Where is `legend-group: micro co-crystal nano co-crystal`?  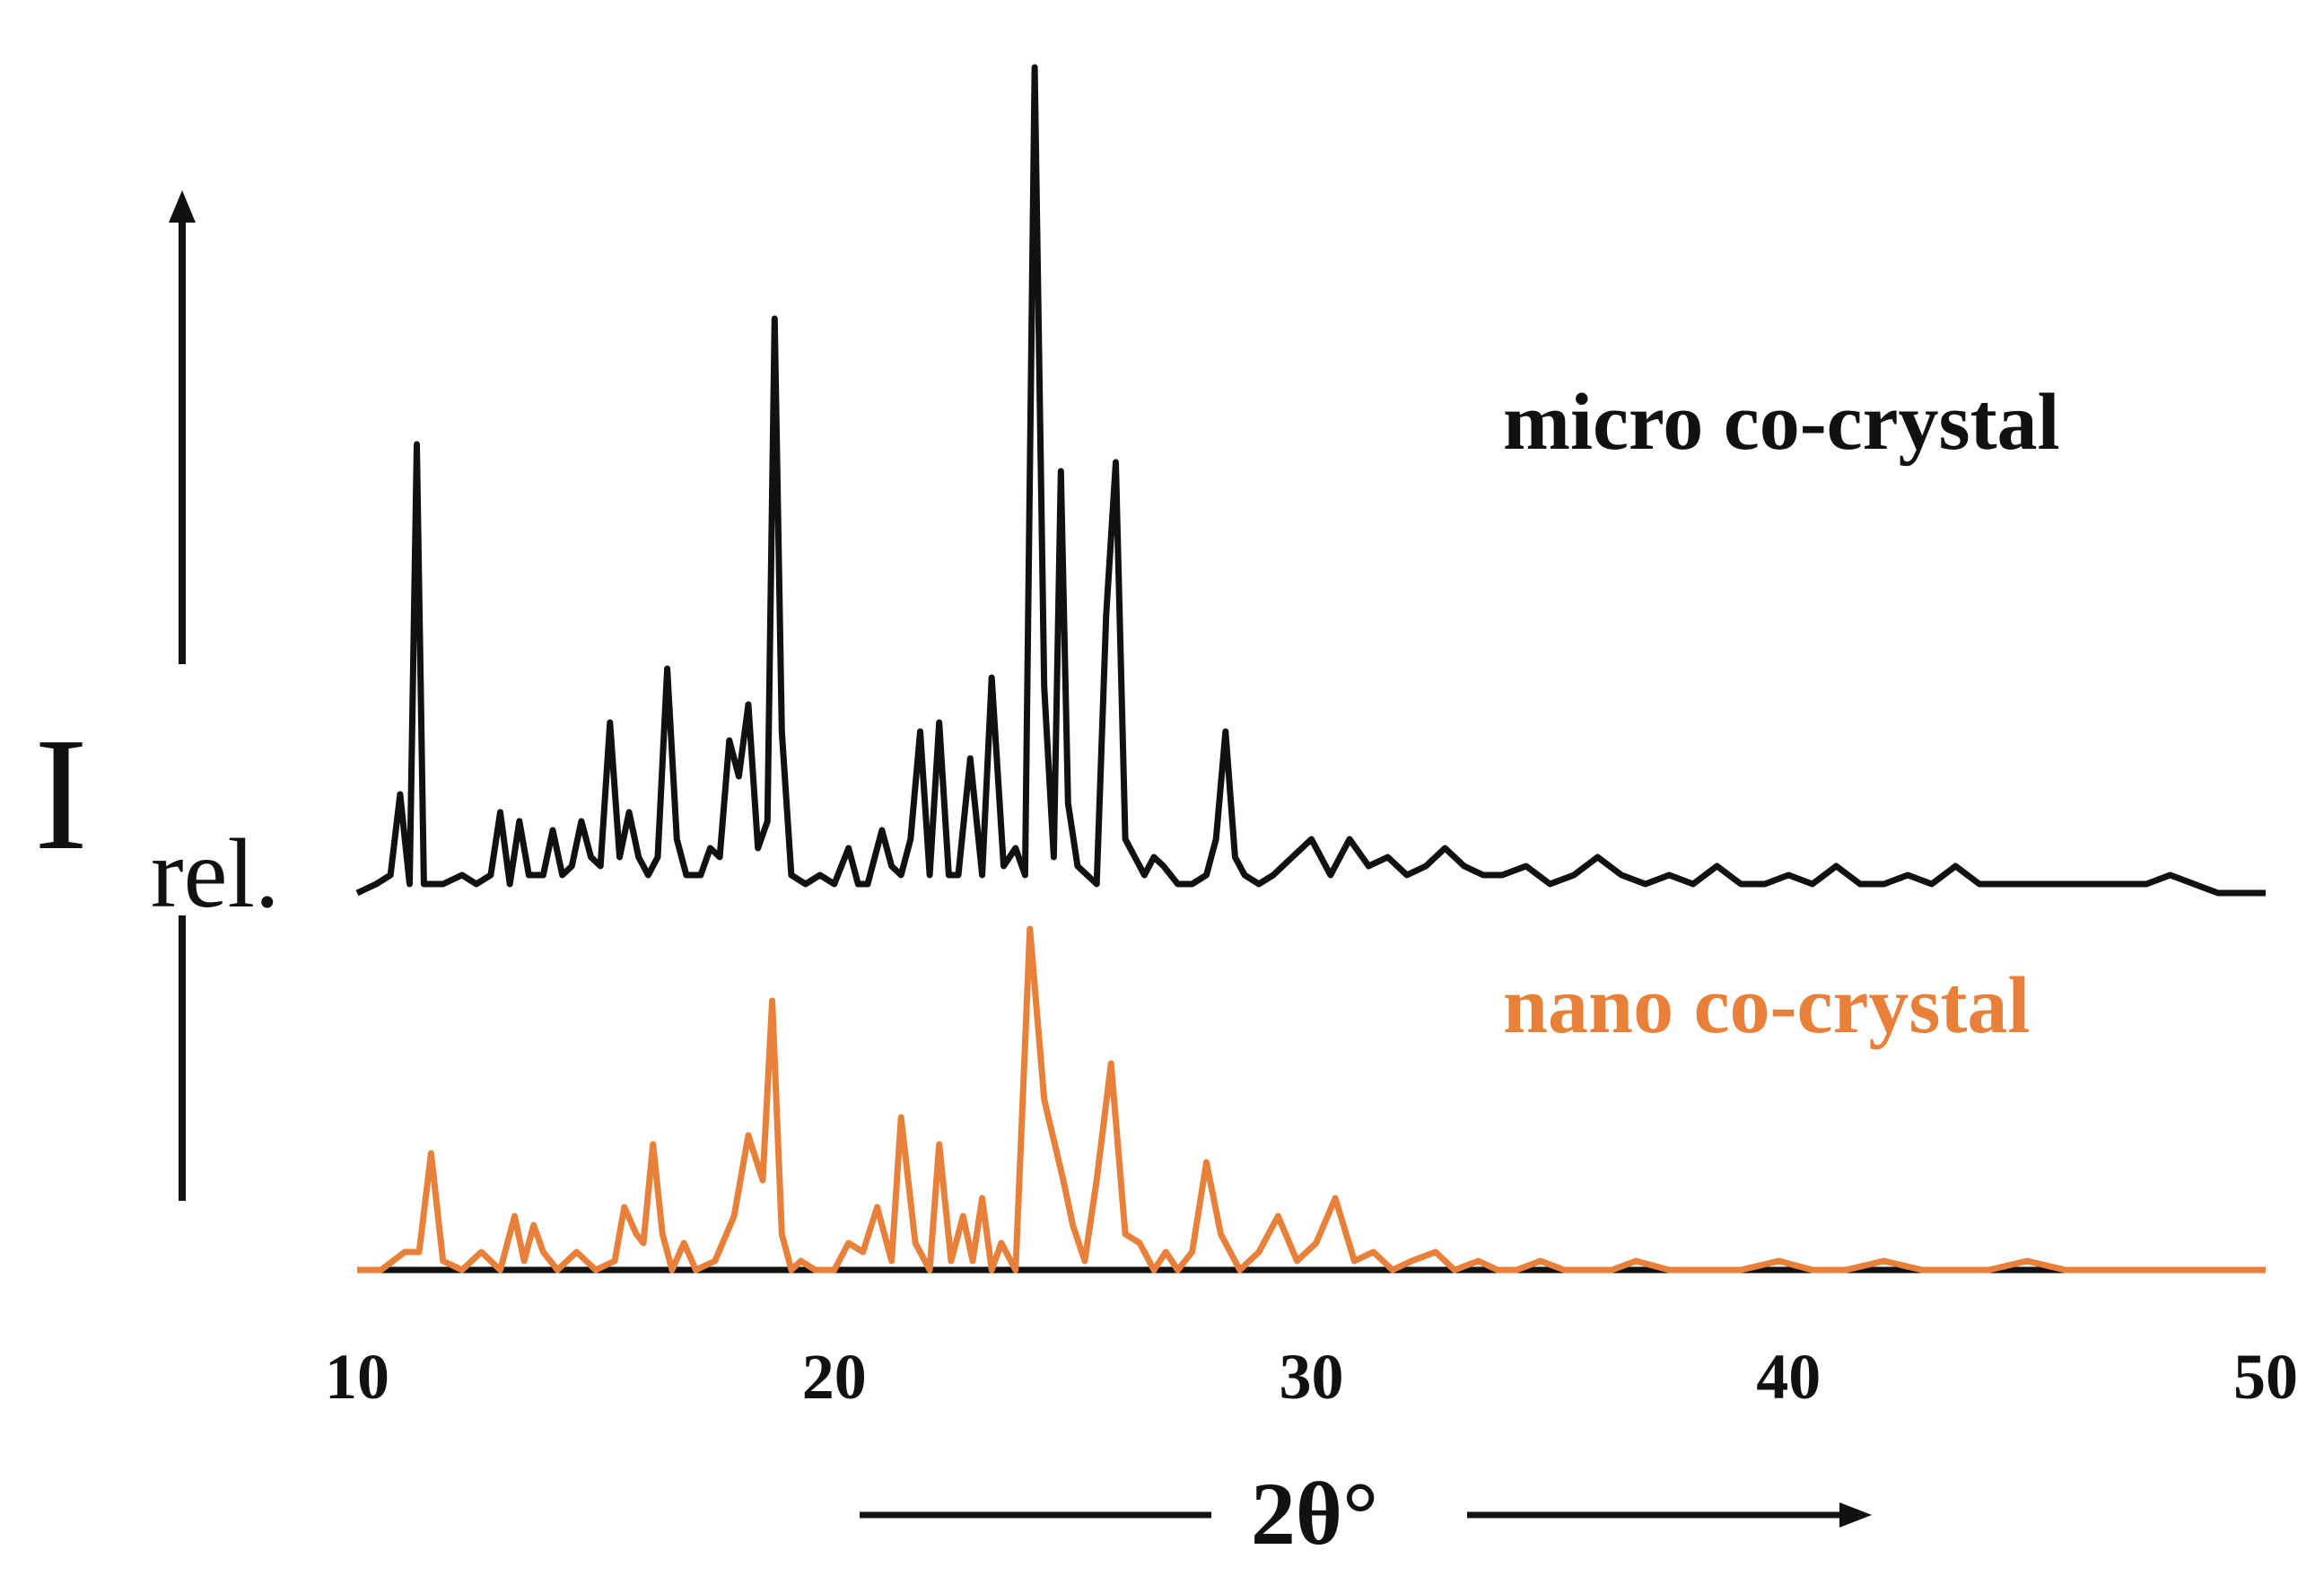
legend-group: micro co-crystal nano co-crystal is located at coordinates (1782, 714).